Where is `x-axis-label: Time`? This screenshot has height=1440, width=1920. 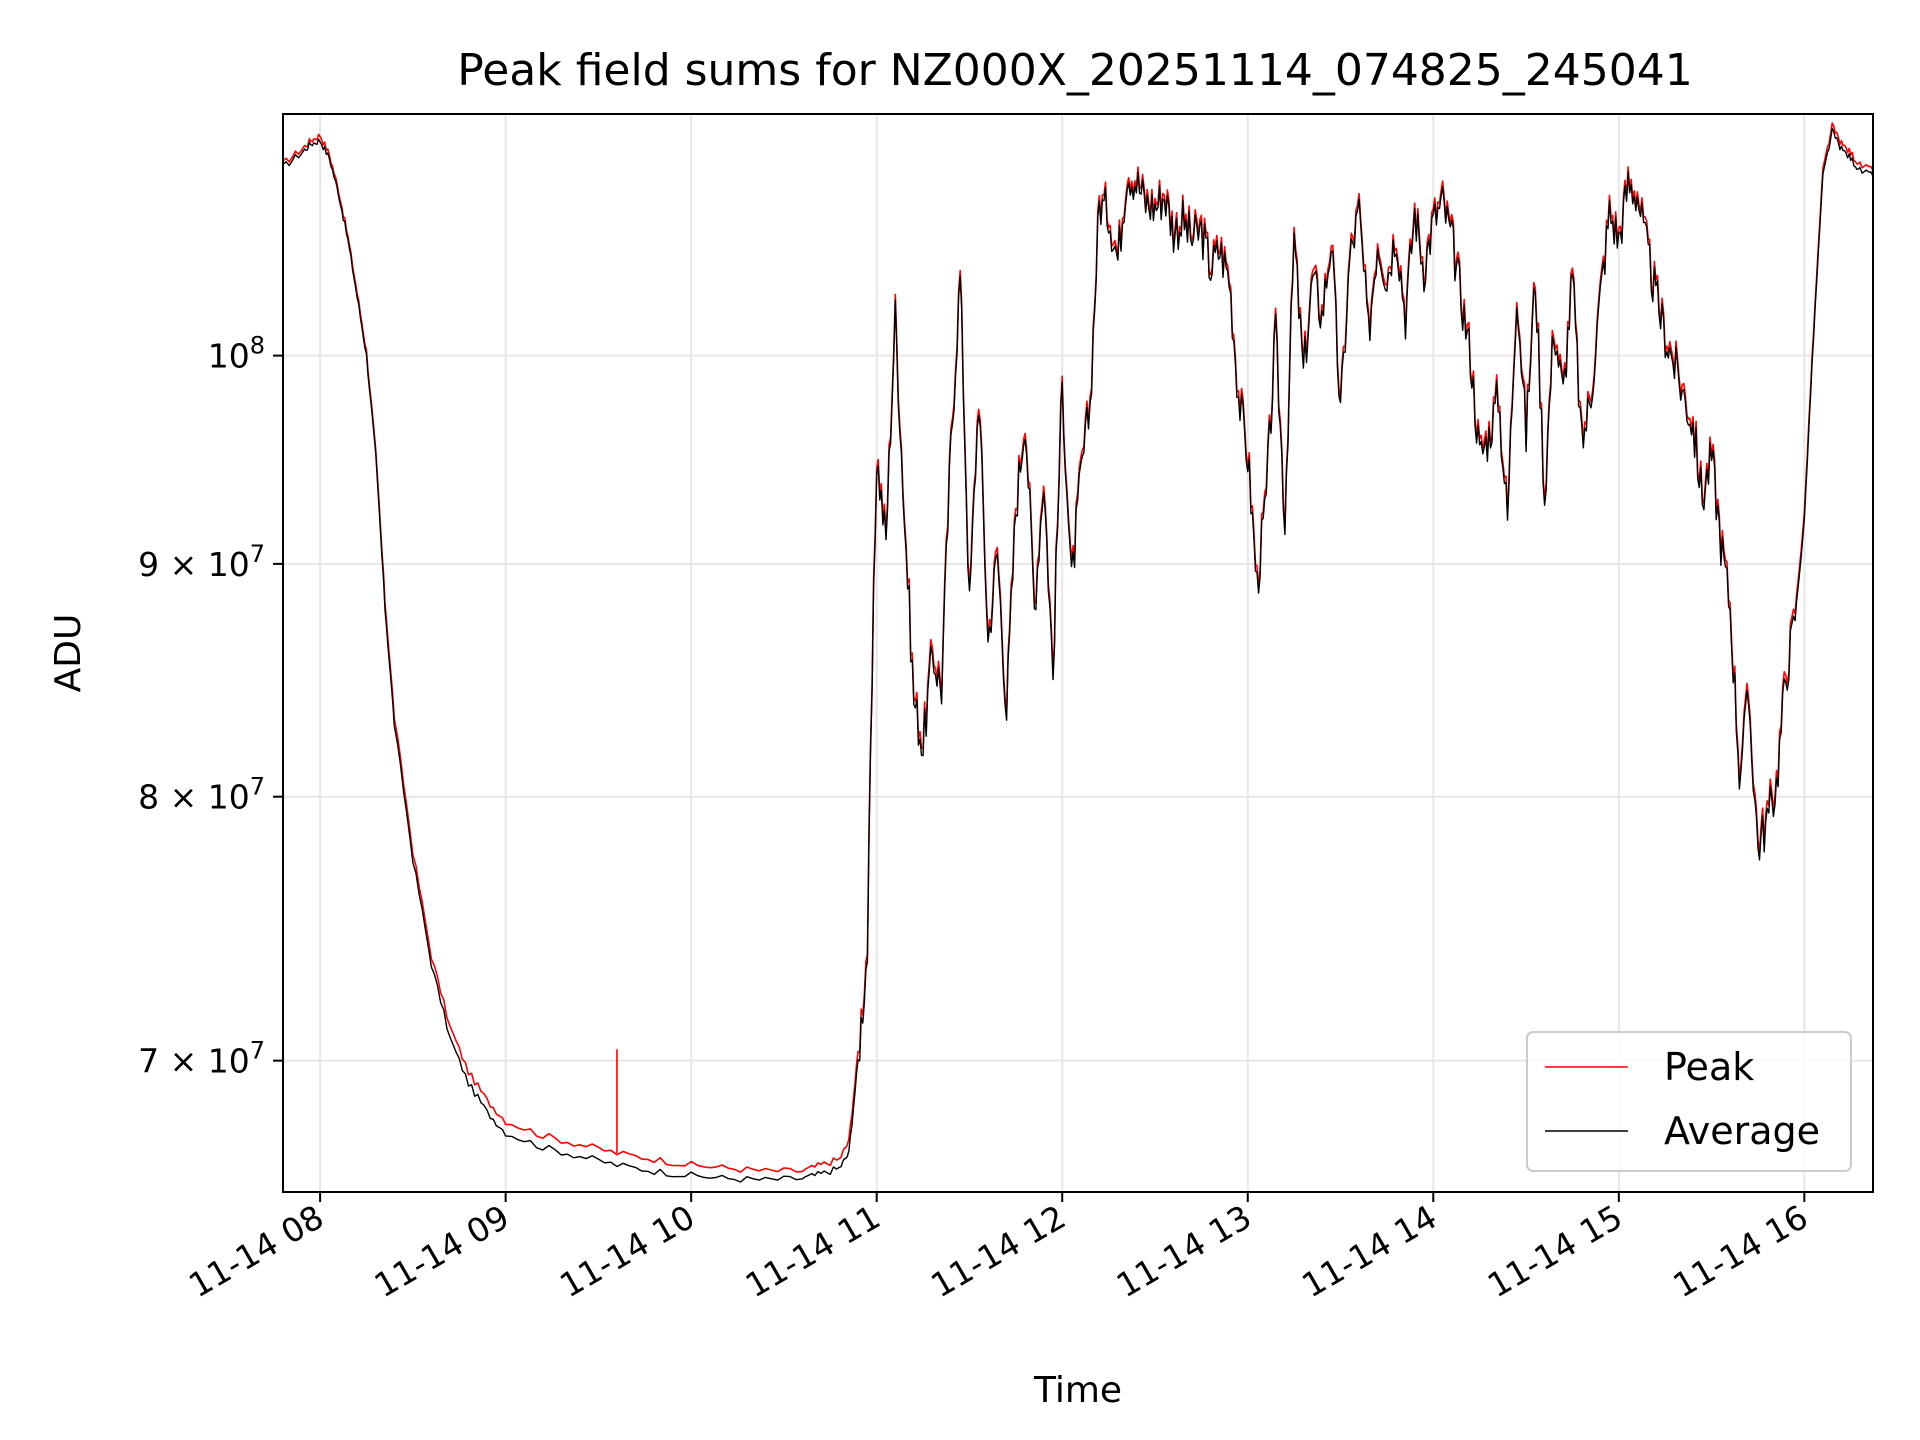
x-axis-label: Time is located at coordinates (1077, 1390).